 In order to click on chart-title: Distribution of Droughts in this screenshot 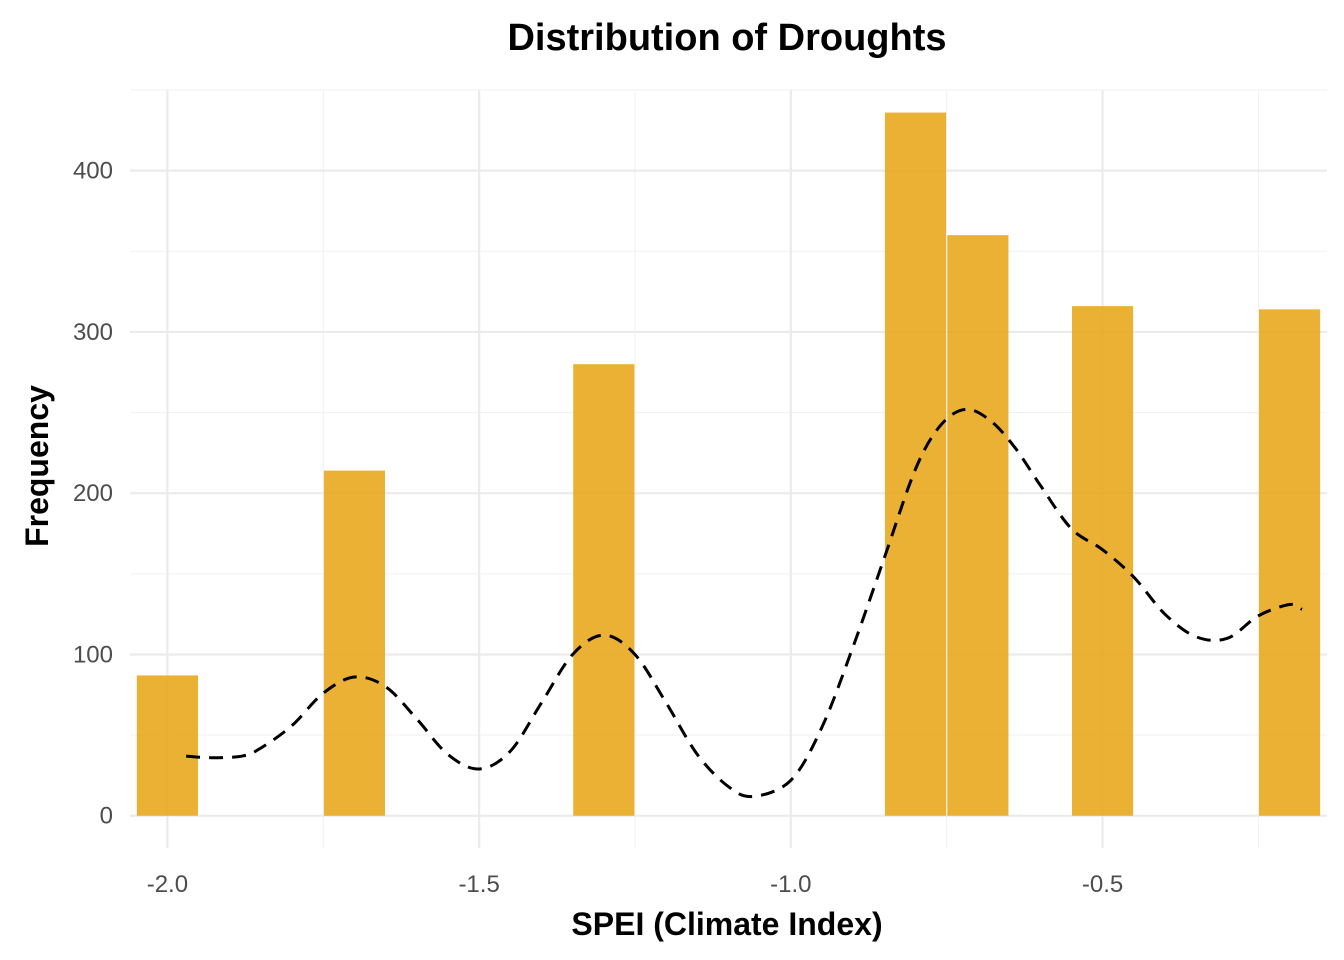, I will do `click(726, 38)`.